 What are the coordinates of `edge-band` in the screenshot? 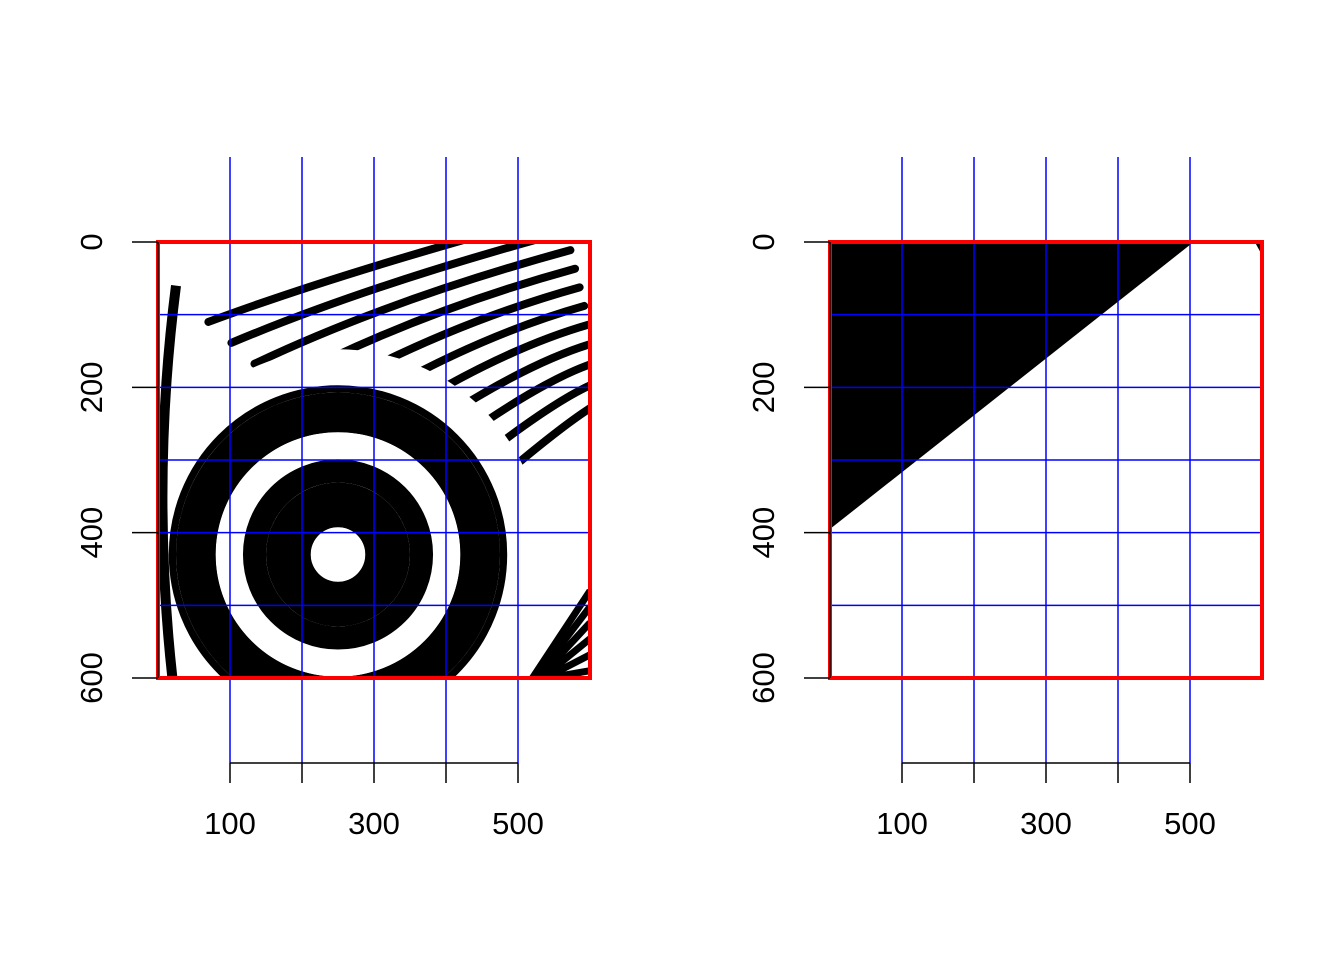 It's located at (169, 481).